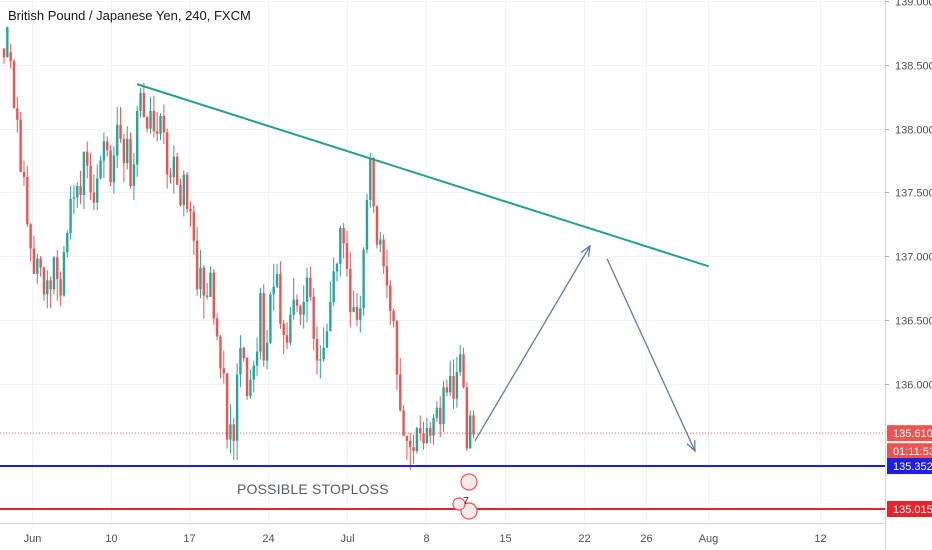  Describe the element at coordinates (505, 539) in the screenshot. I see `x-tick-label: 15` at that location.